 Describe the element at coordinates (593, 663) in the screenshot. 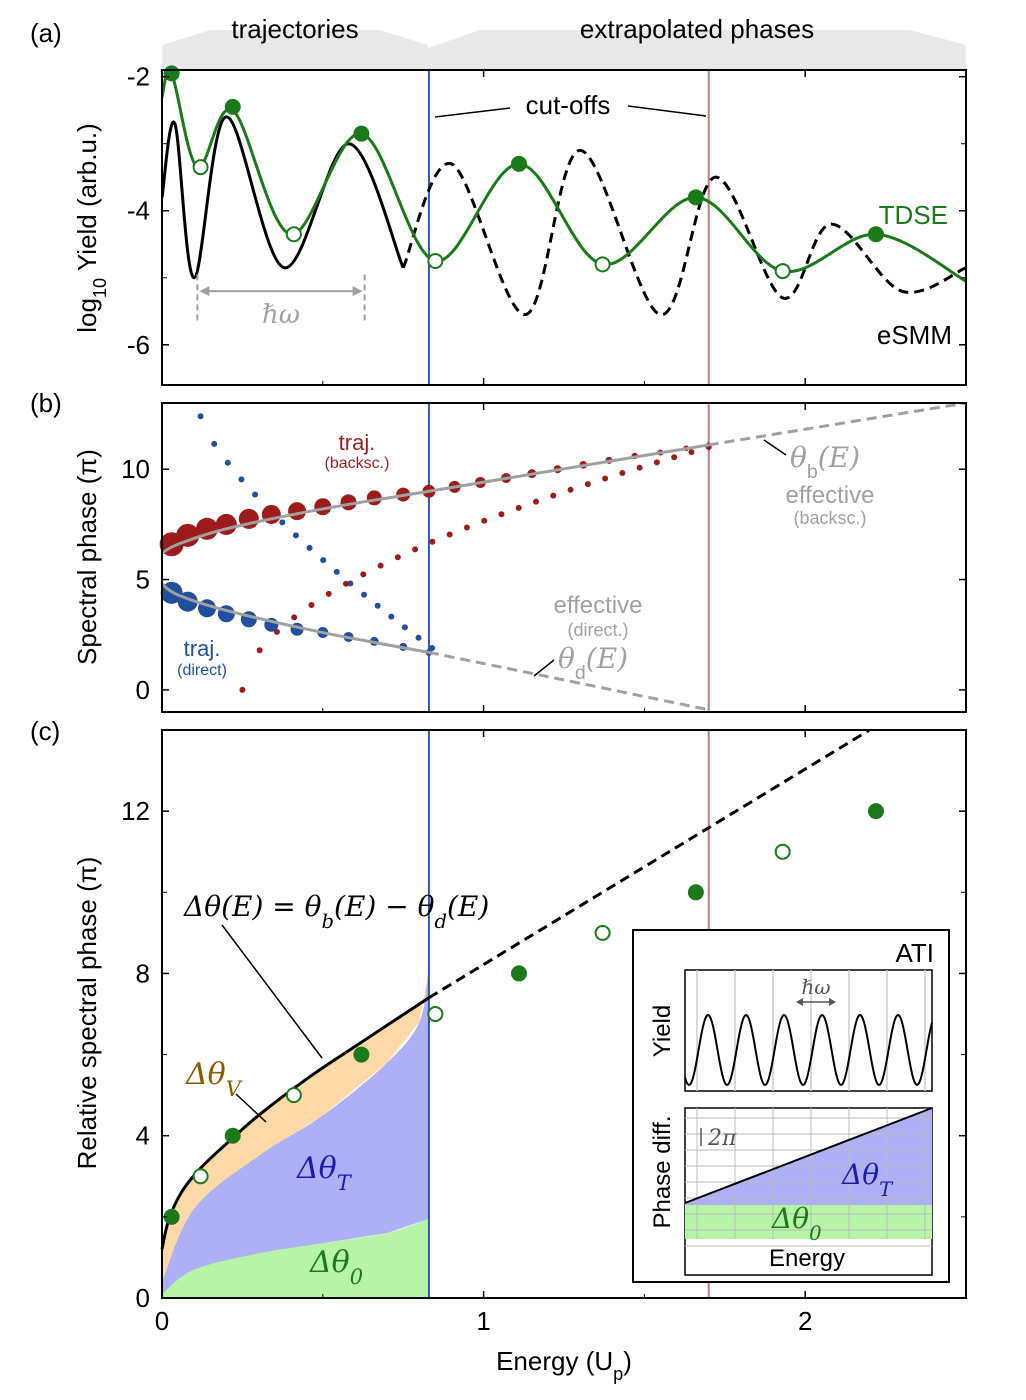

I see `theta-d-label: θd(E)` at that location.